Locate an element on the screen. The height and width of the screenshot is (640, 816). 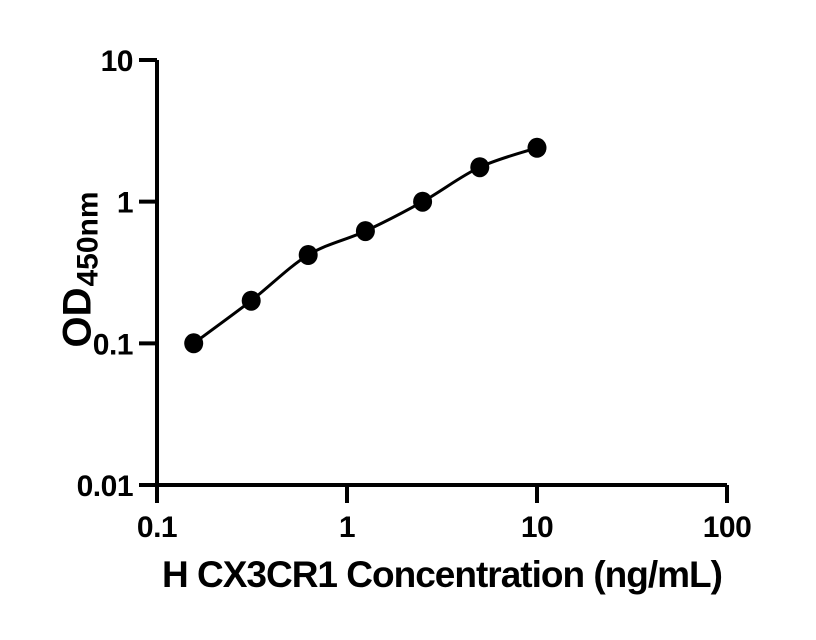
x-tick-label: 10 is located at coordinates (537, 527).